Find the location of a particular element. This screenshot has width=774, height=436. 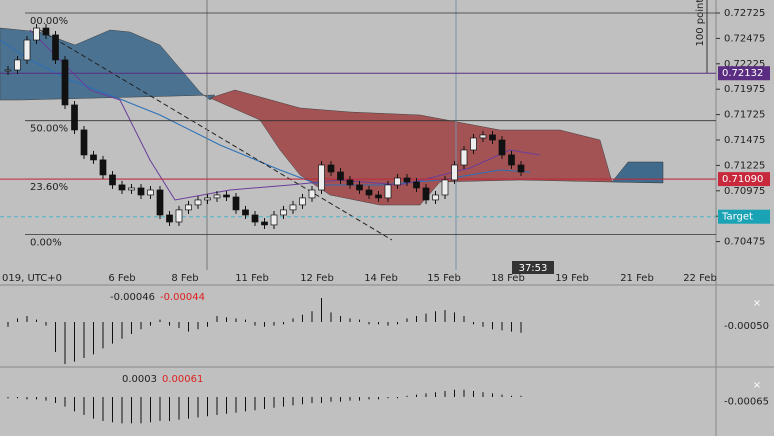

price-label: 0.71725 is located at coordinates (744, 115).